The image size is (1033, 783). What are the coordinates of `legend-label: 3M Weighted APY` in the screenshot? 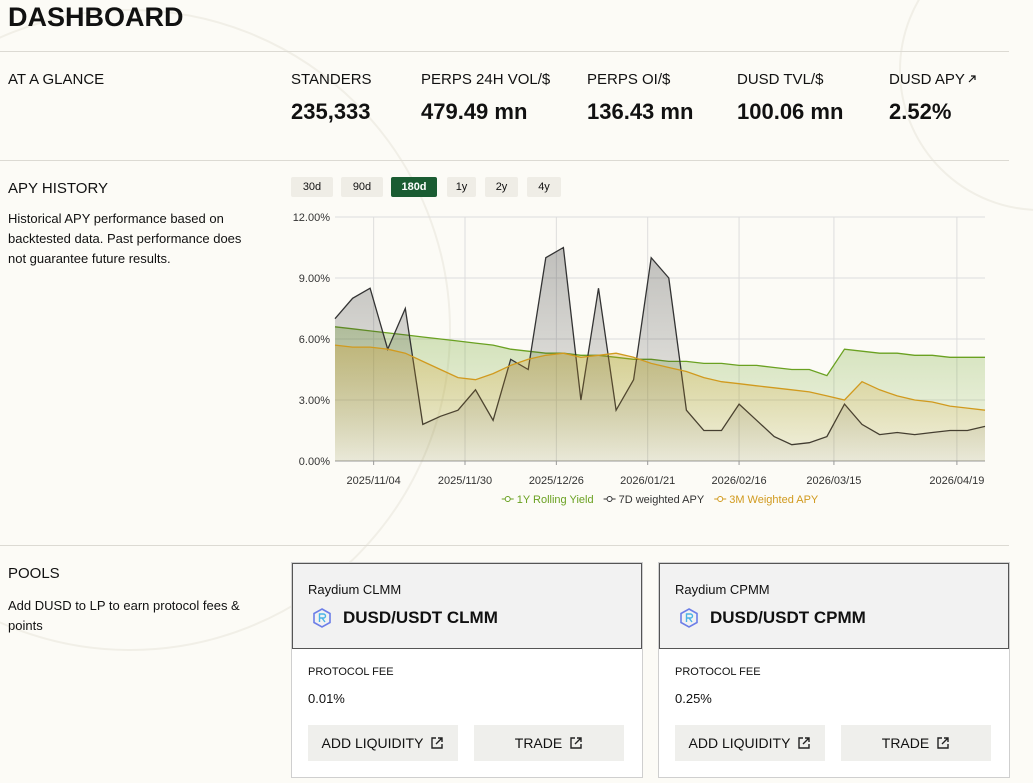 It's located at (774, 500).